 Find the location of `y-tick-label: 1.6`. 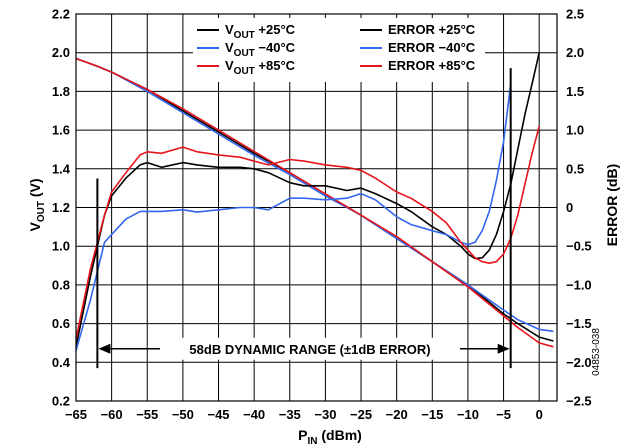

y-tick-label: 1.6 is located at coordinates (61, 130).